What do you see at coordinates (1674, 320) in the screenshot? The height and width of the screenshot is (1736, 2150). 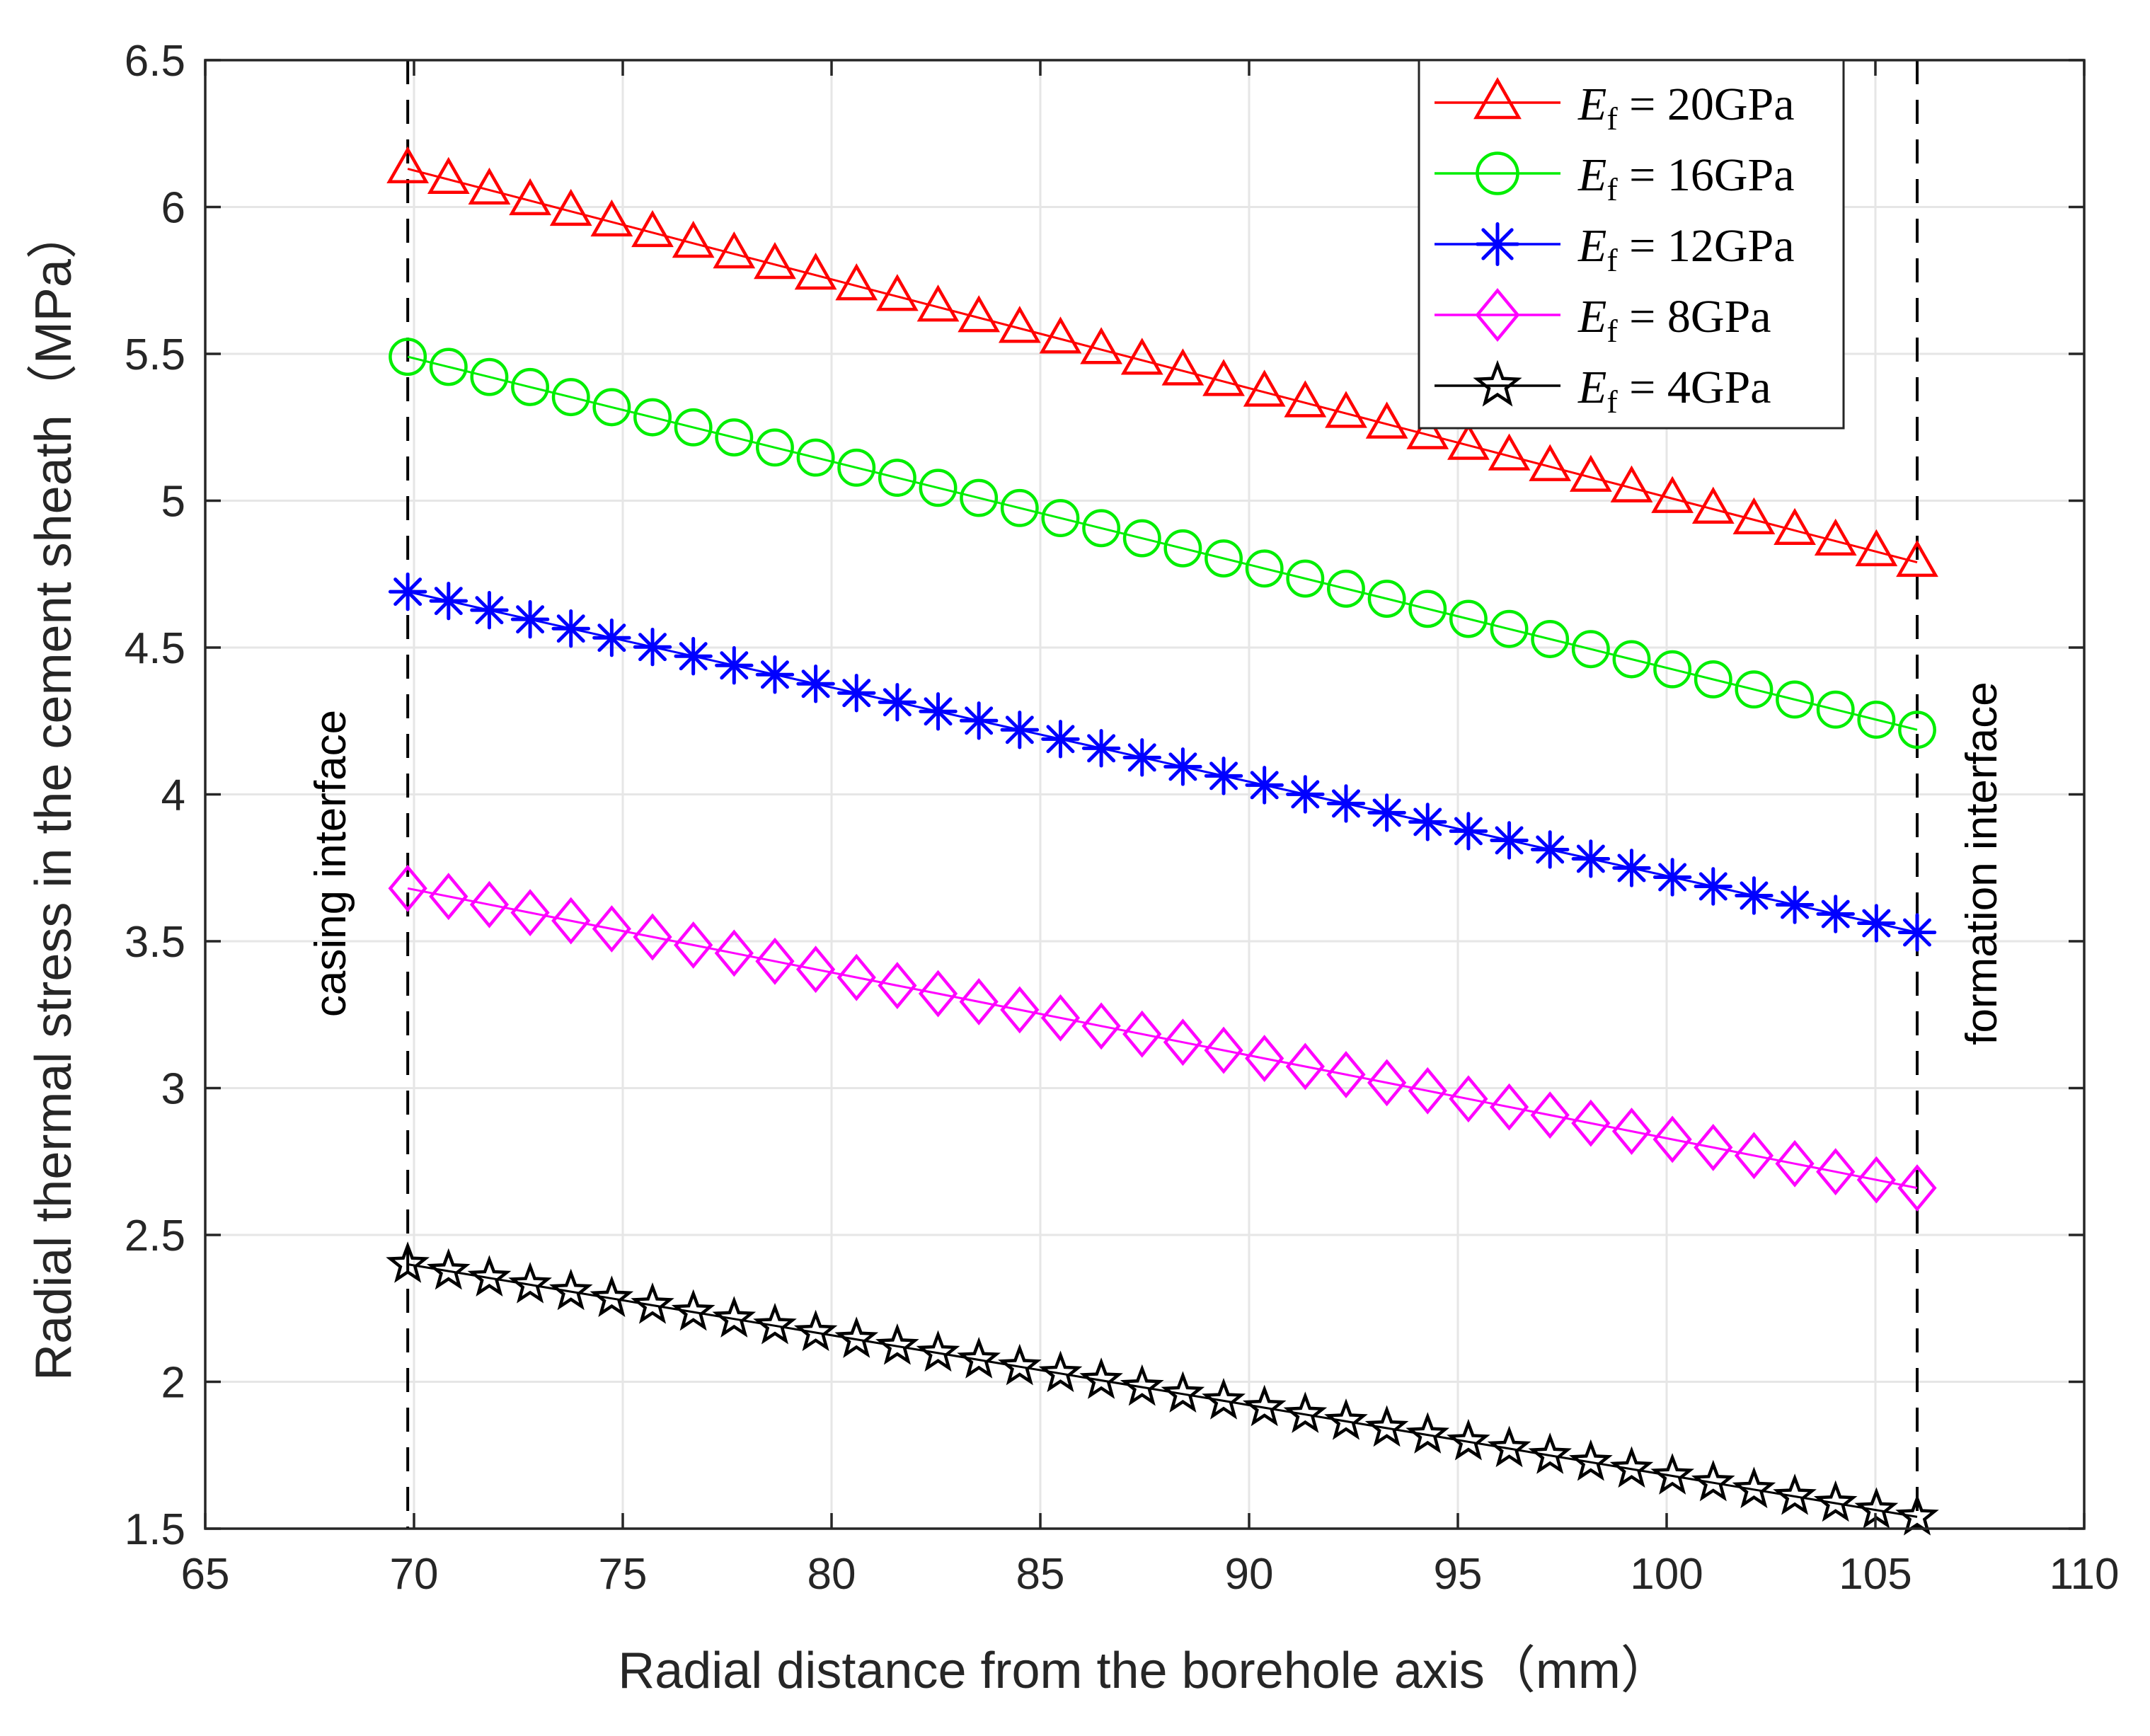 I see `legend-label: Ef = 8GPa` at bounding box center [1674, 320].